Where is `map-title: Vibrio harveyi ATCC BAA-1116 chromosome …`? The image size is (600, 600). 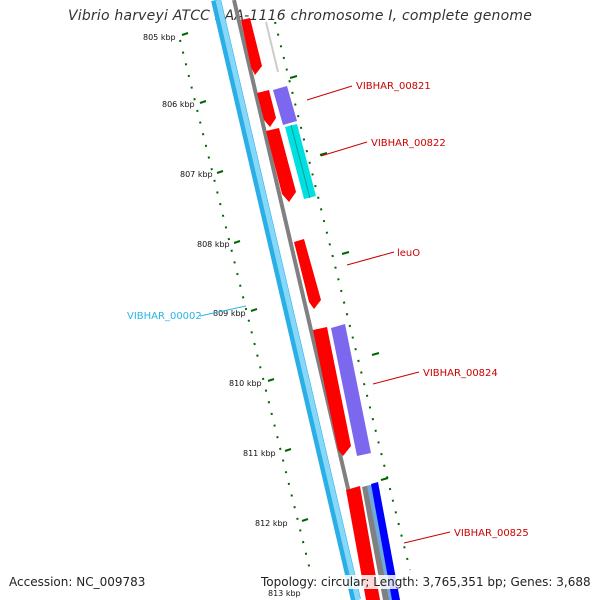 map-title: Vibrio harveyi ATCC BAA-1116 chromosome … is located at coordinates (300, 16).